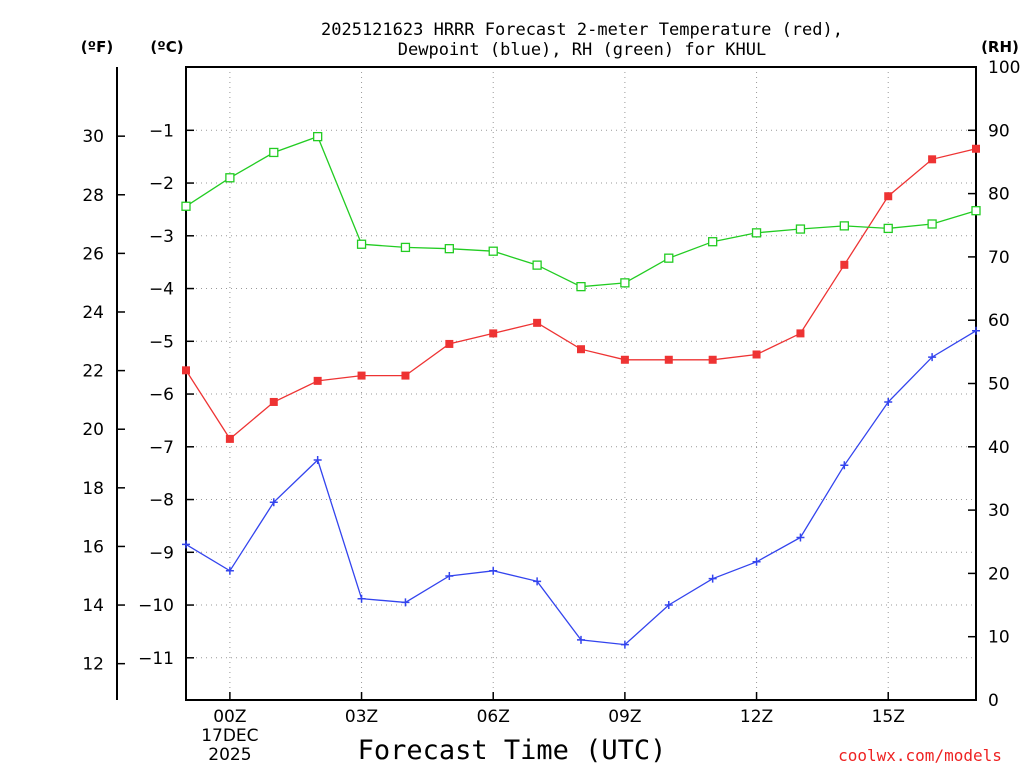 The height and width of the screenshot is (768, 1024). Describe the element at coordinates (161, 501) in the screenshot. I see `celsius-tick-label: −8` at that location.